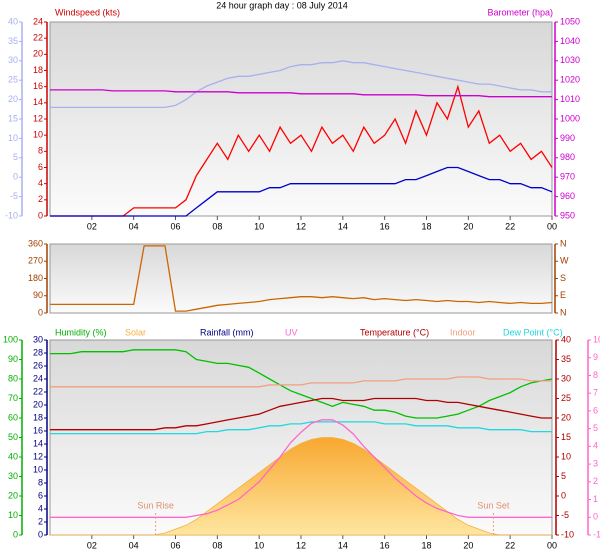 This screenshot has width=600, height=555. Describe the element at coordinates (35, 243) in the screenshot. I see `y-tick-label: 360` at that location.